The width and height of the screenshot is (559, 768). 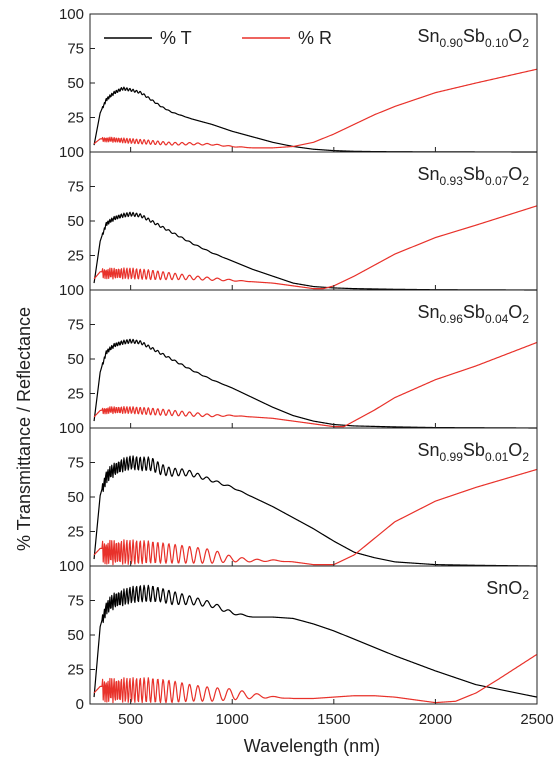 What do you see at coordinates (287, 38) in the screenshot?
I see `legend-item-reflectance: % R` at bounding box center [287, 38].